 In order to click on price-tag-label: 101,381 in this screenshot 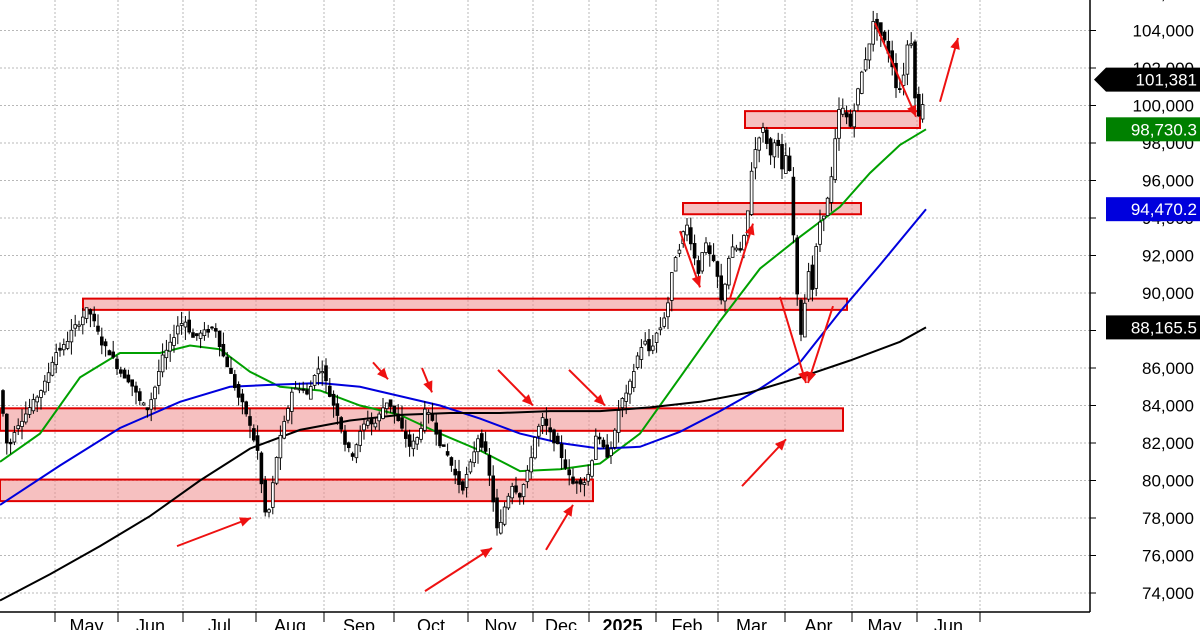, I will do `click(1166, 80)`.